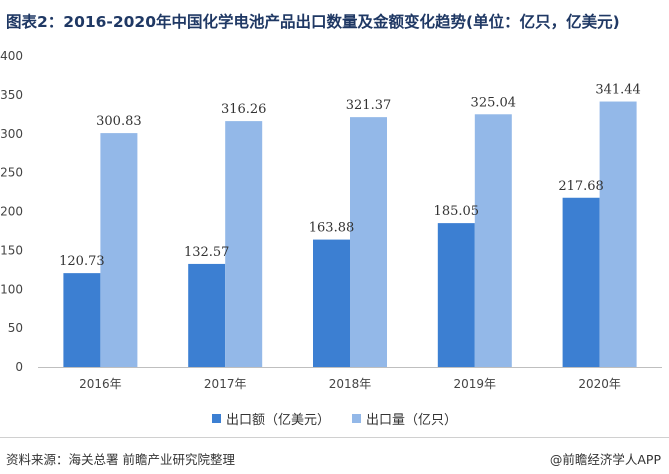  I want to click on legend-swatch-export-value, so click(216, 418).